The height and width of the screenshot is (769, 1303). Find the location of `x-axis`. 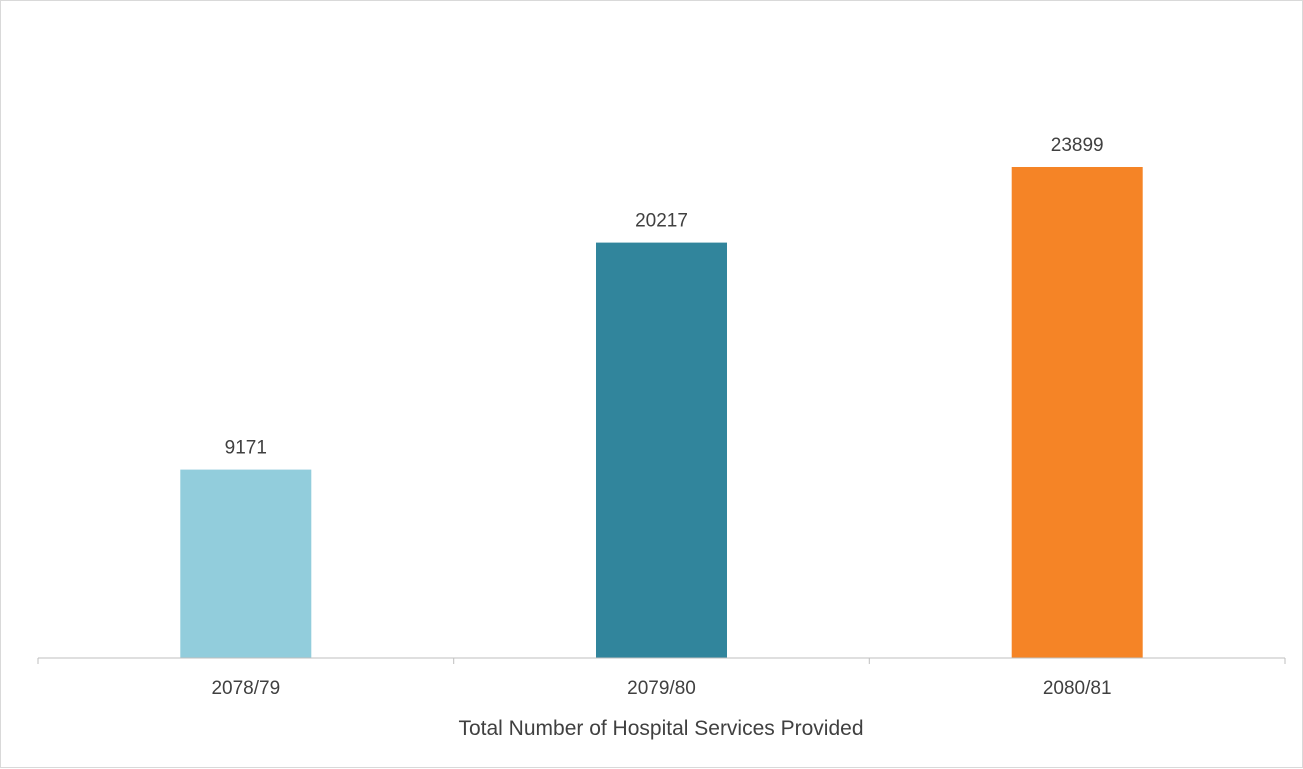

x-axis is located at coordinates (661, 660).